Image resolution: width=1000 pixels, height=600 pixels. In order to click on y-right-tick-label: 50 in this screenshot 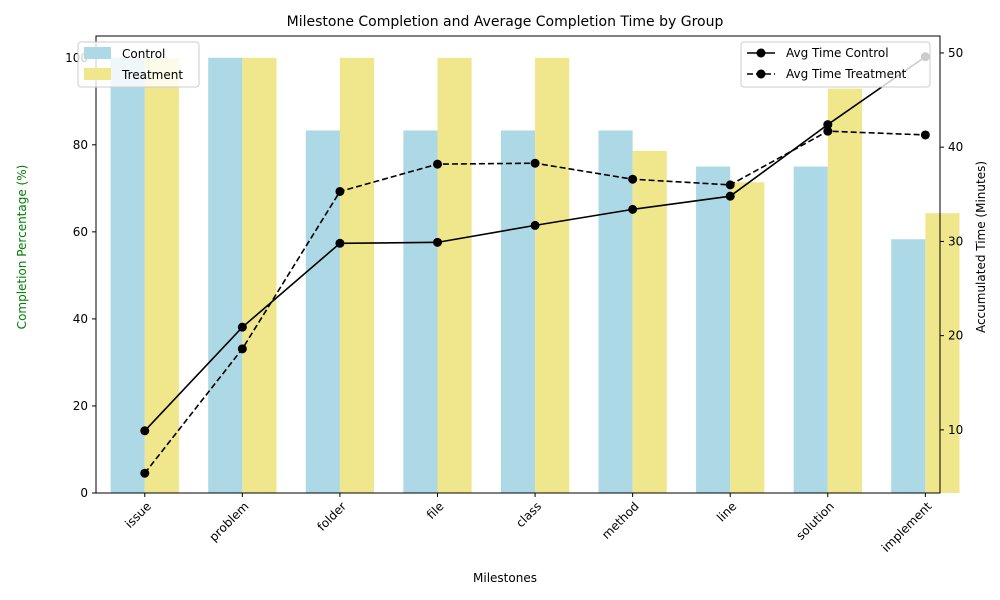, I will do `click(955, 53)`.